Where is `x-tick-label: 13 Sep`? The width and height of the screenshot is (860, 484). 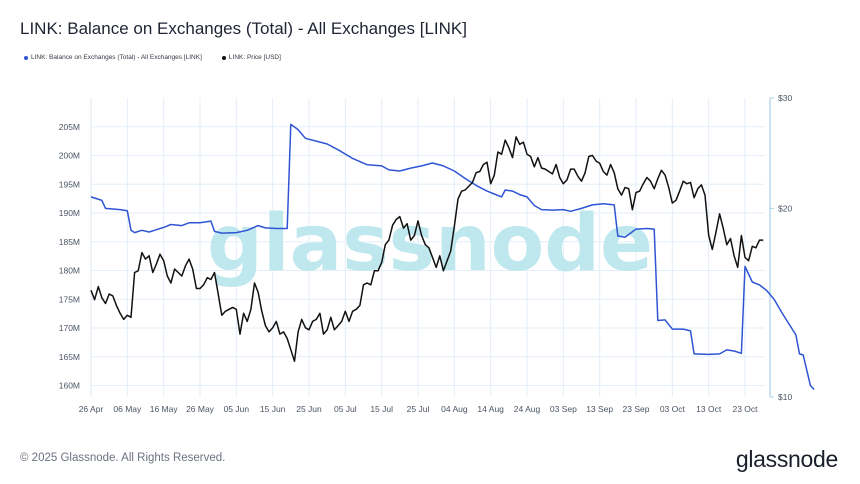 x-tick-label: 13 Sep is located at coordinates (599, 409).